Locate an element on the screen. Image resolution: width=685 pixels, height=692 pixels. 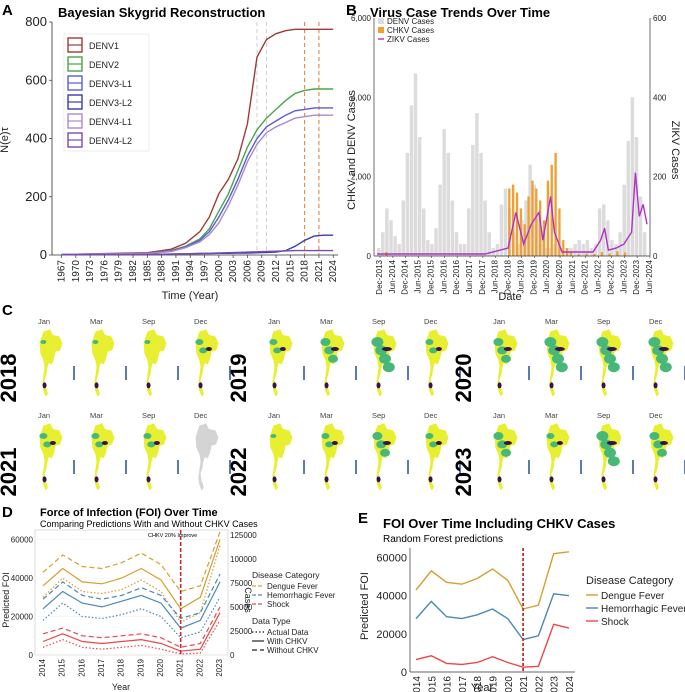
map-month-label: Sep is located at coordinates (378, 415).